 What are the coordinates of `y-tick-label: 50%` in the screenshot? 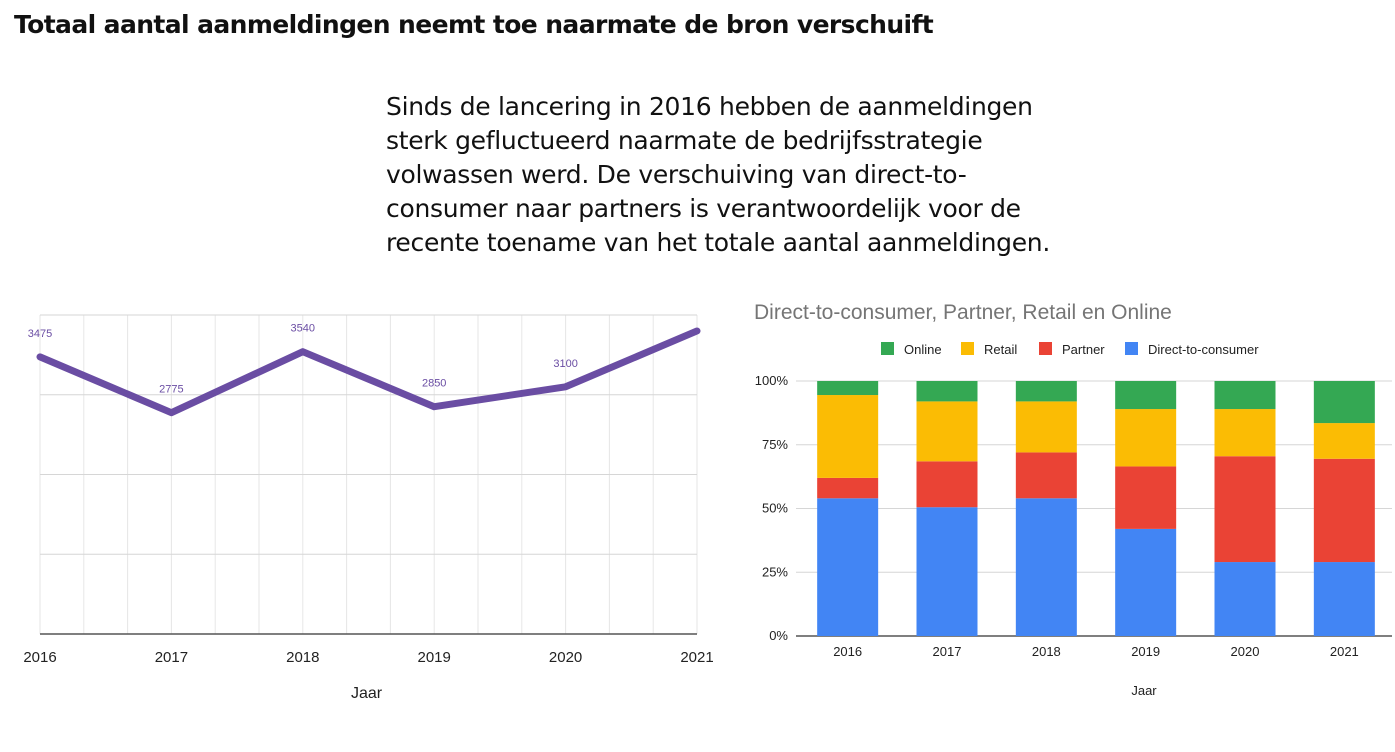 It's located at (775, 508).